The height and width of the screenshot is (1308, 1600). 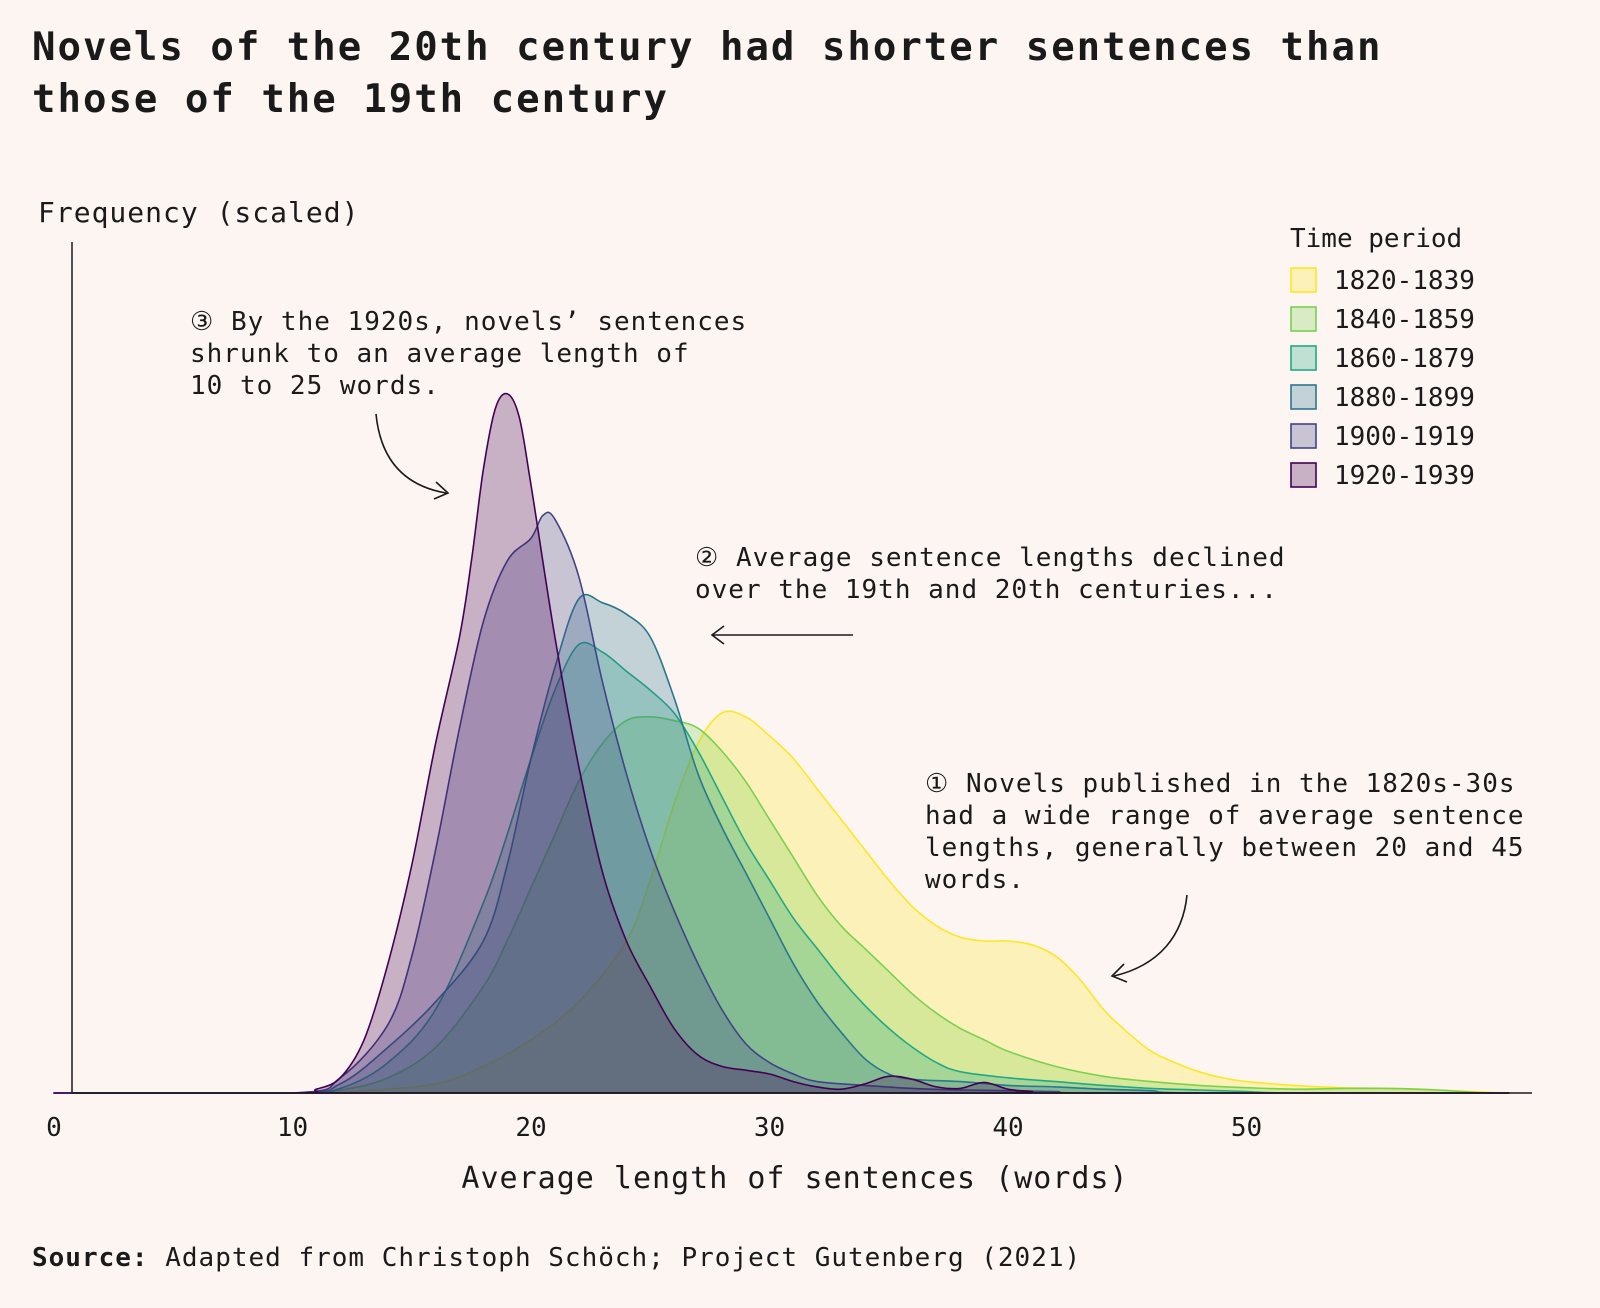 I want to click on legend-label-1820-1839: 1820-1839, so click(x=1404, y=281).